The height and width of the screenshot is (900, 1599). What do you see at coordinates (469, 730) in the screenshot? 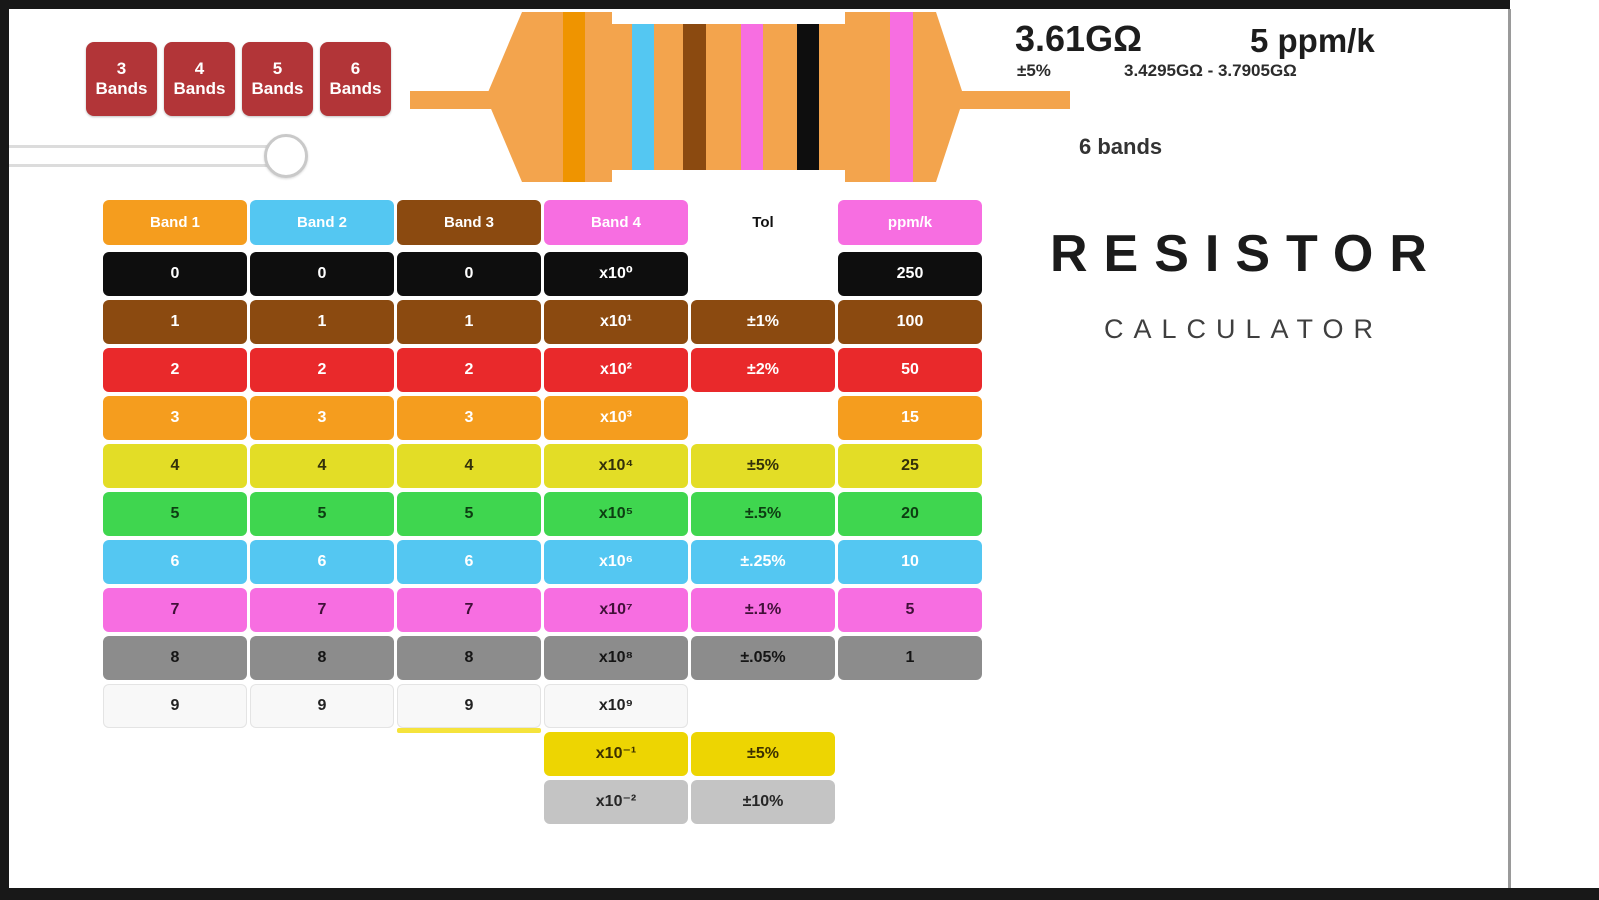
I see `band3-column-highlight` at bounding box center [469, 730].